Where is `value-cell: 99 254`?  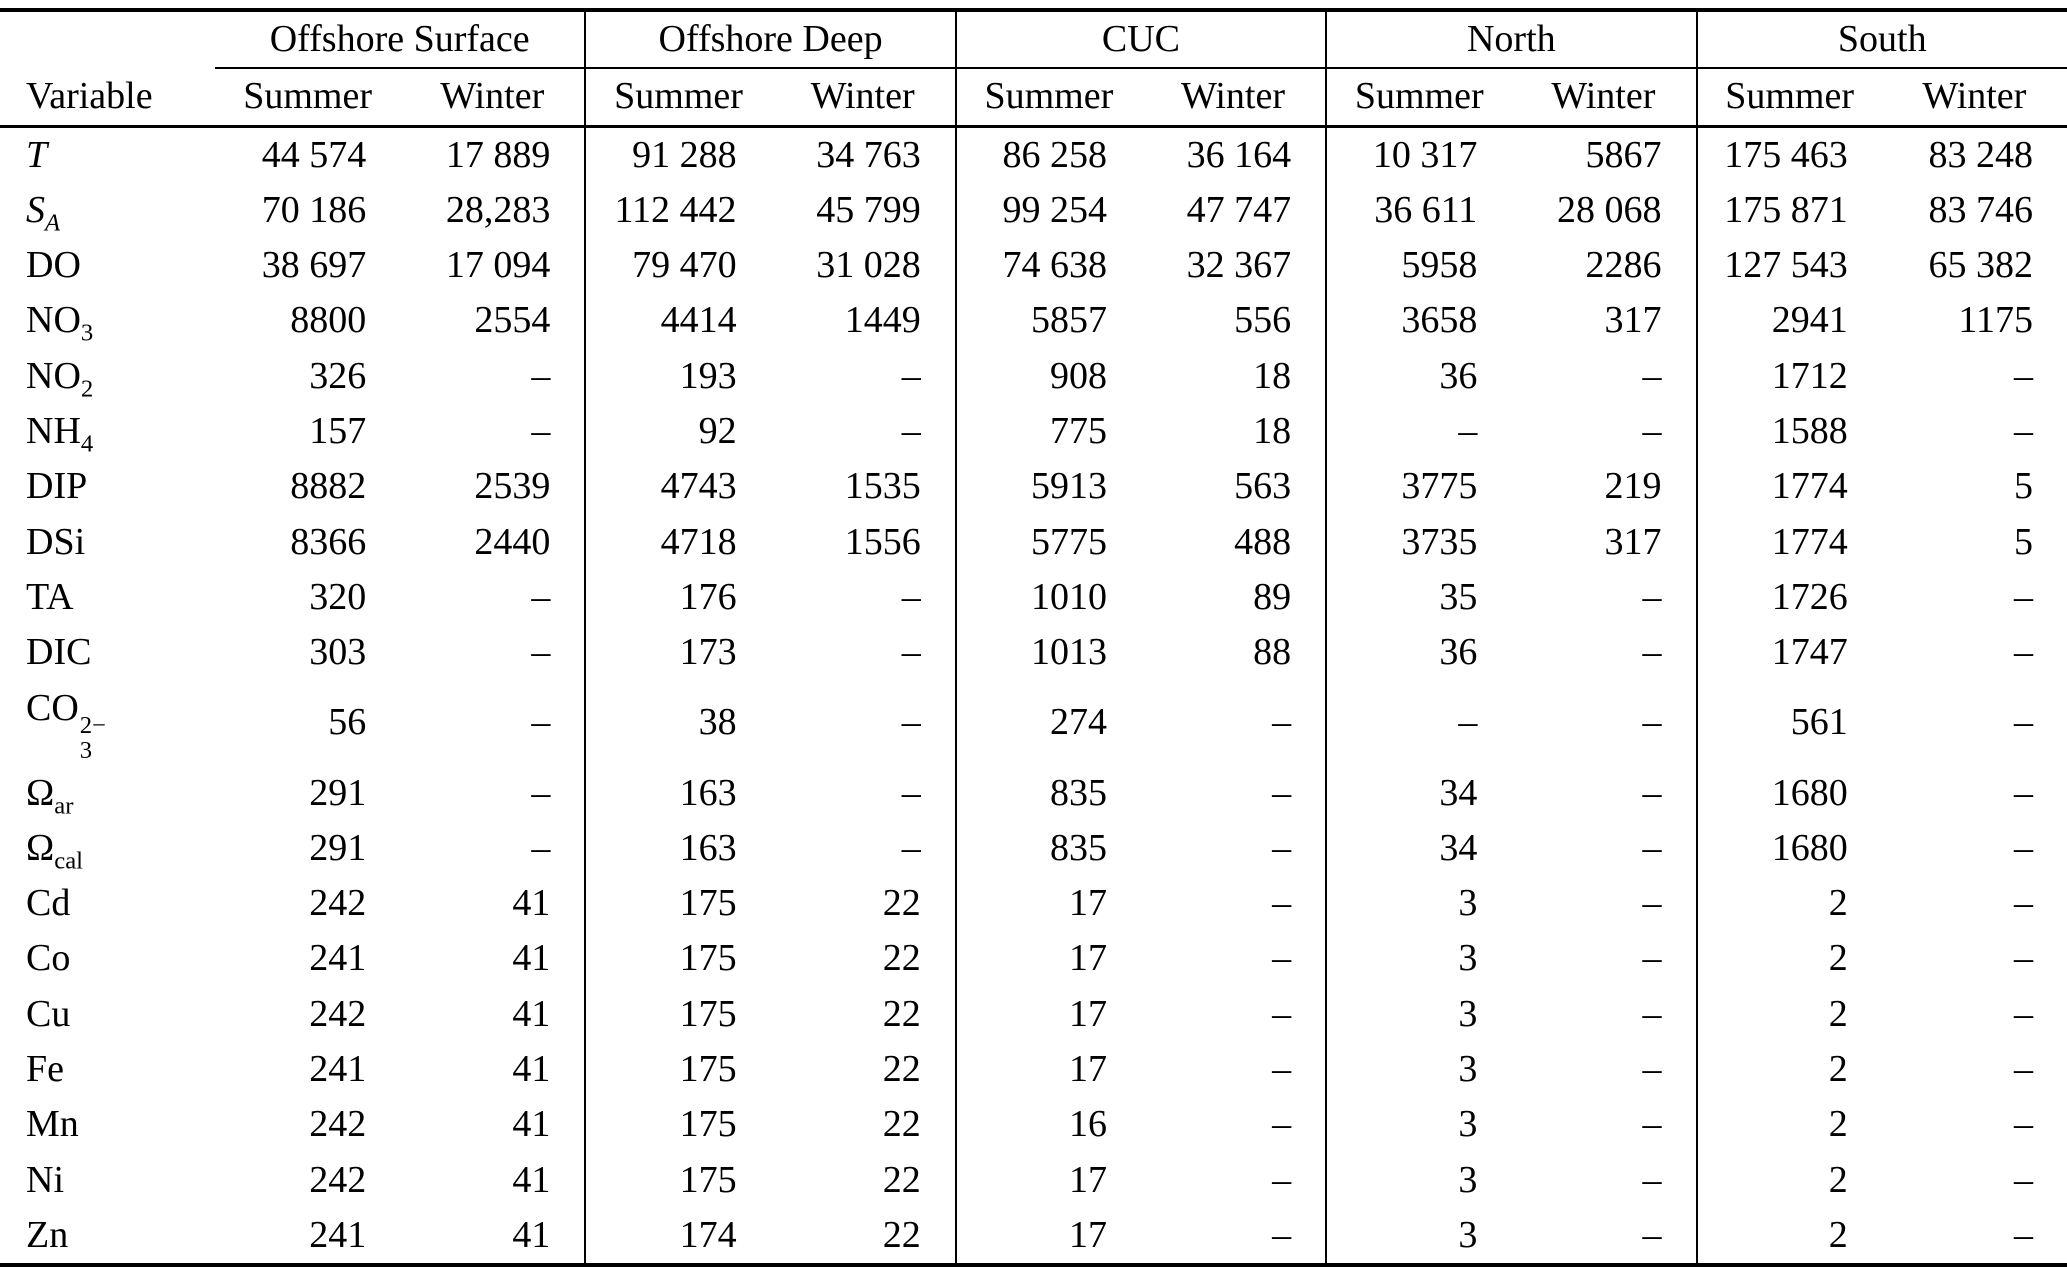
value-cell: 99 254 is located at coordinates (1048, 210).